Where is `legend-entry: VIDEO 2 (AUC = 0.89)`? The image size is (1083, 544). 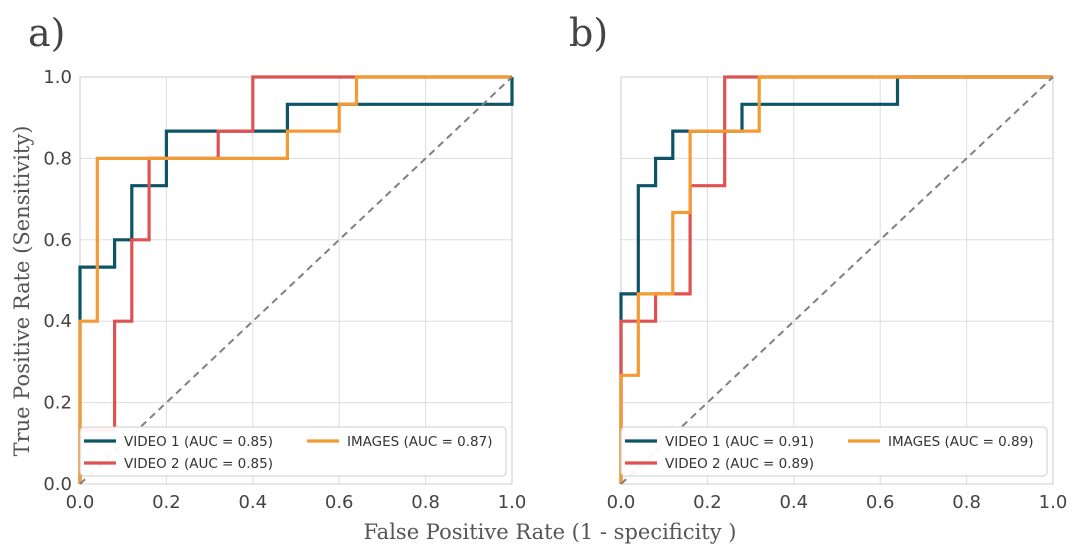
legend-entry: VIDEO 2 (AUC = 0.89) is located at coordinates (739, 464).